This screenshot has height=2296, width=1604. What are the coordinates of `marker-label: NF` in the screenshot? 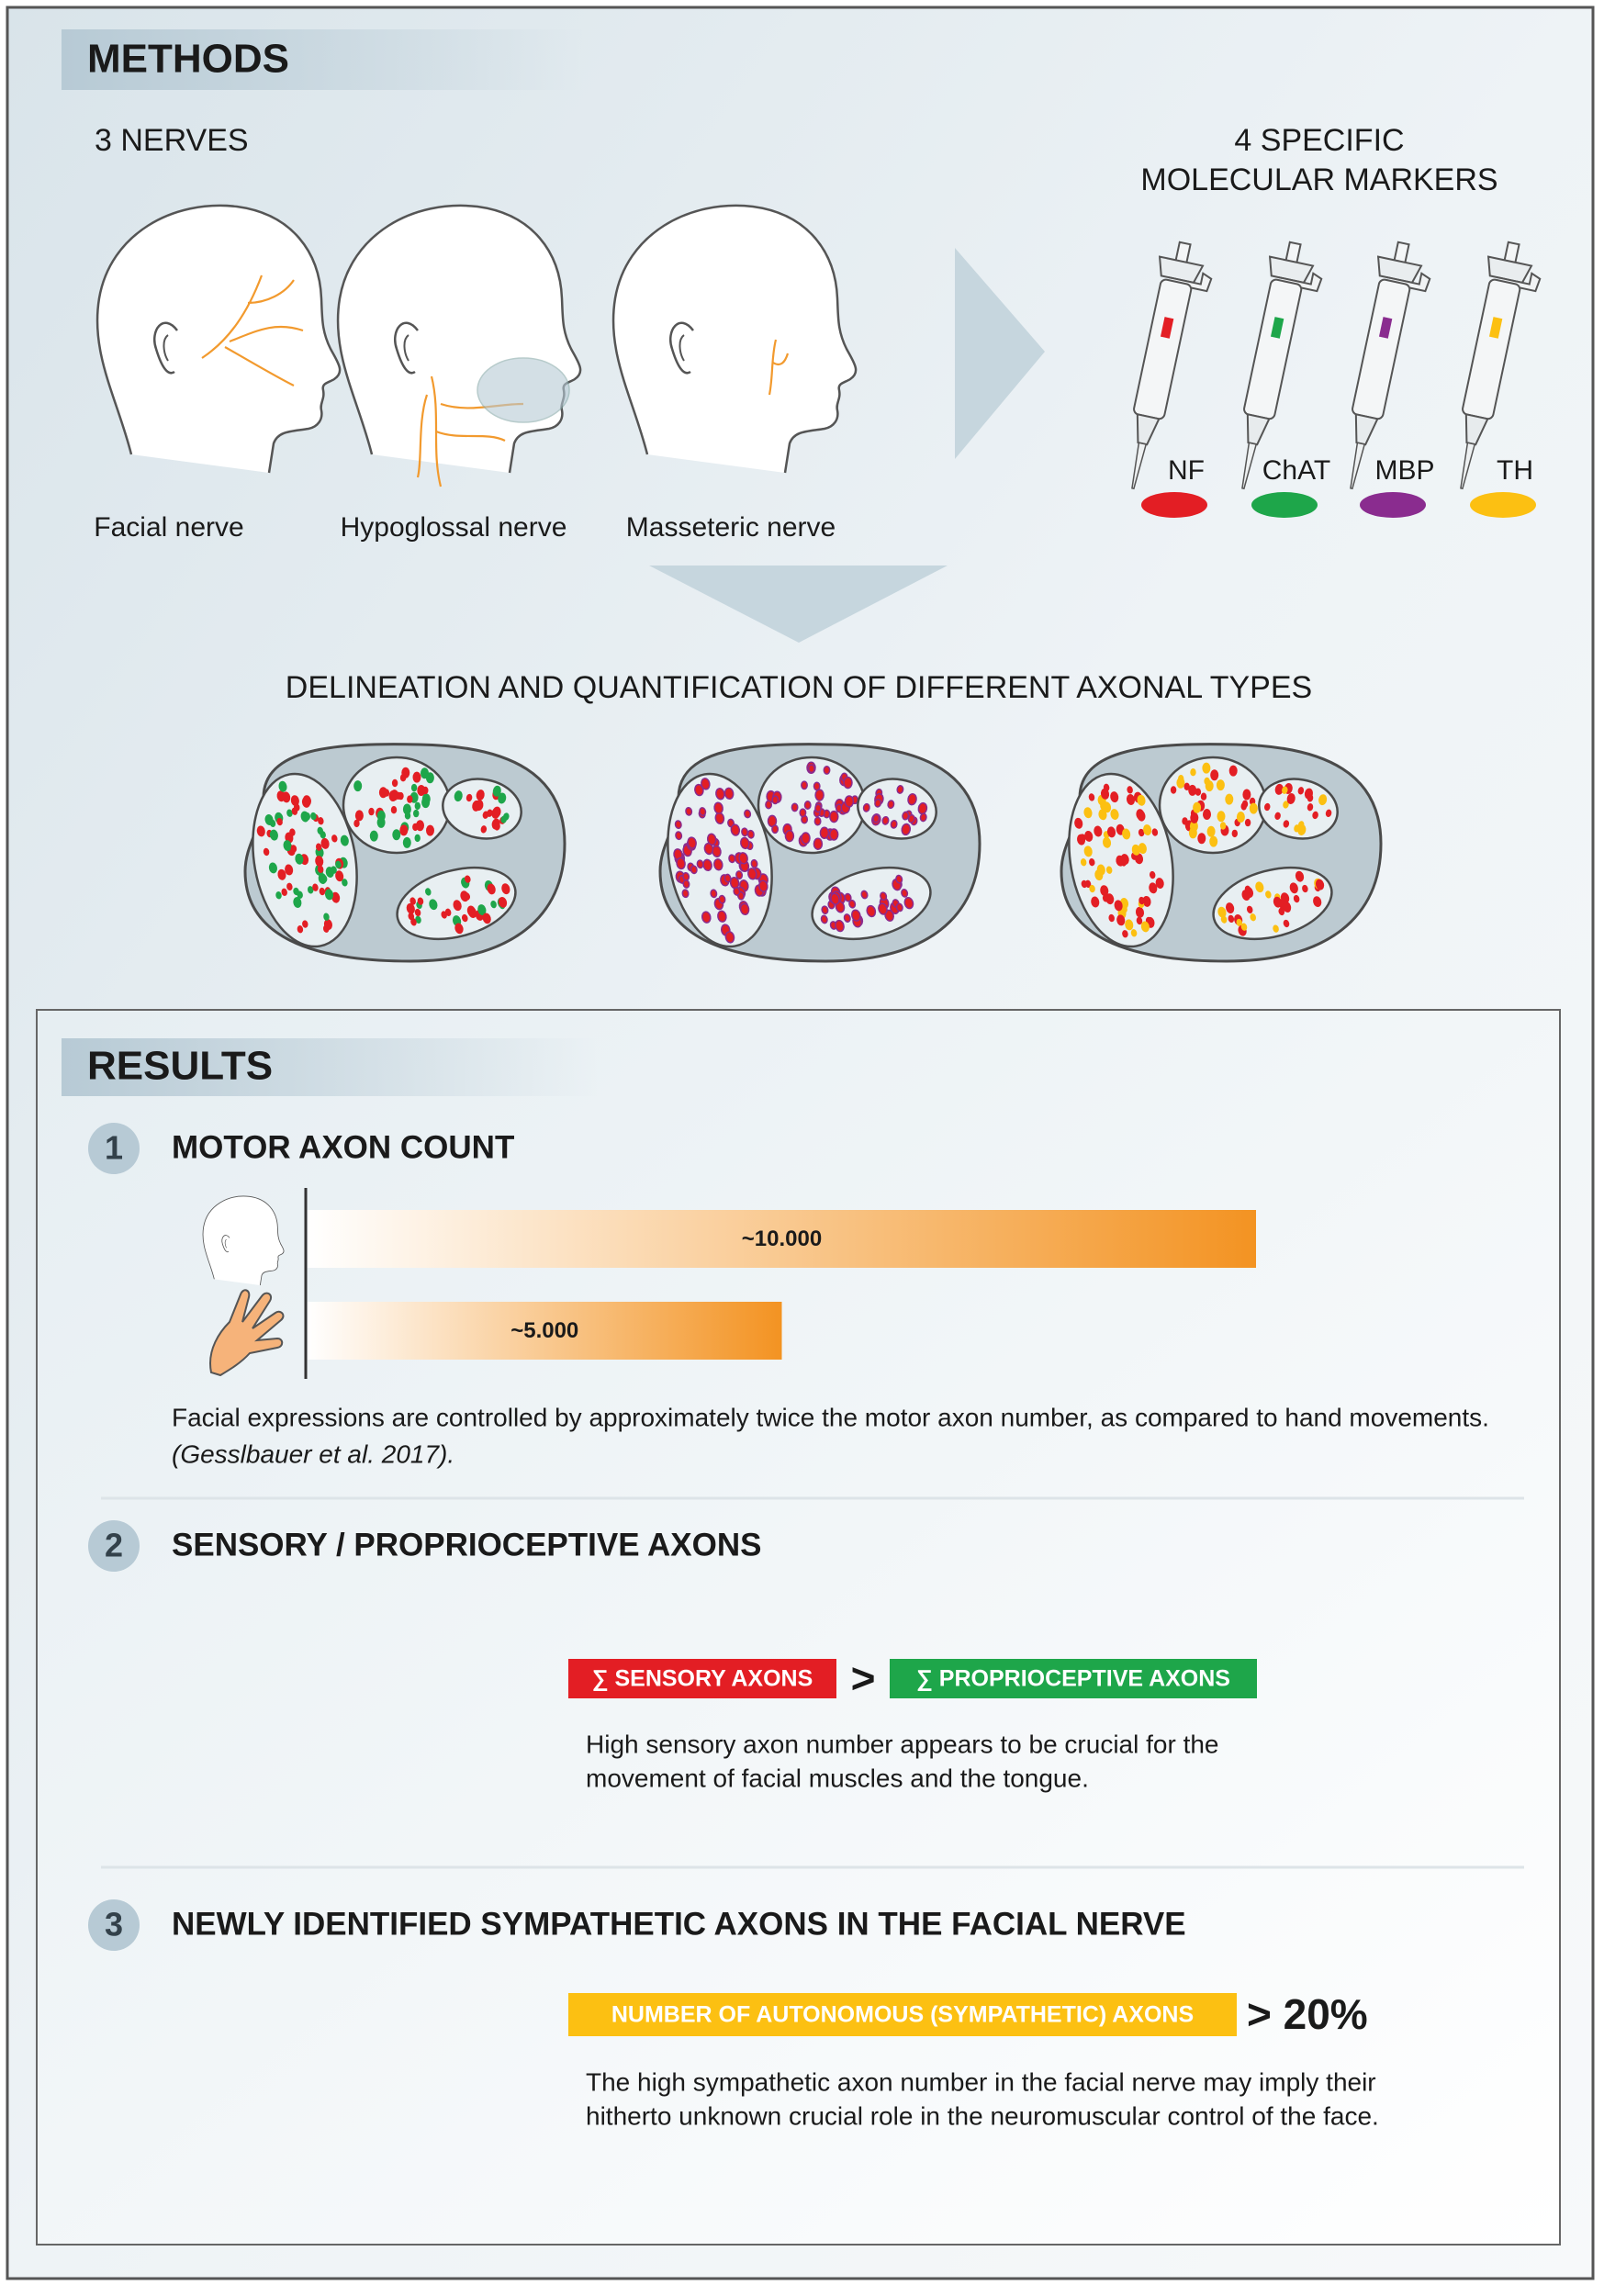 It's located at (1186, 470).